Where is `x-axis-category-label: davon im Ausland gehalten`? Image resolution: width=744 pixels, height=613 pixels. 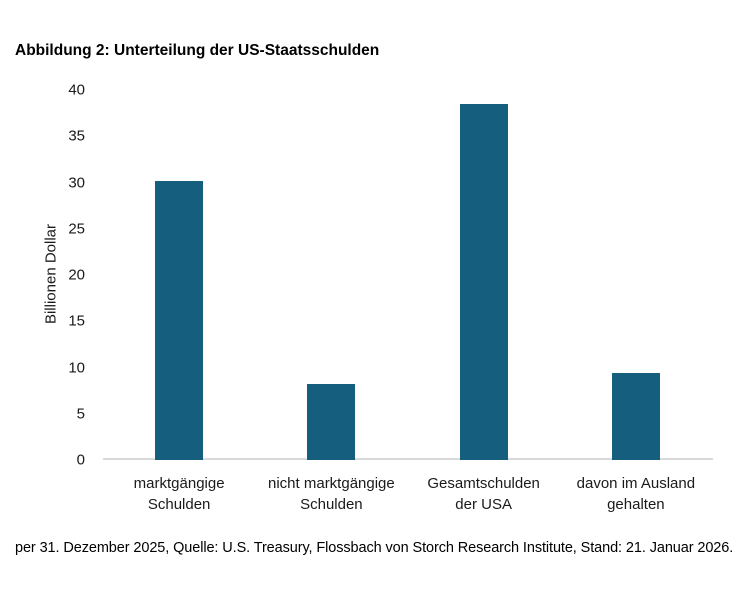
x-axis-category-label: davon im Ausland gehalten is located at coordinates (636, 494).